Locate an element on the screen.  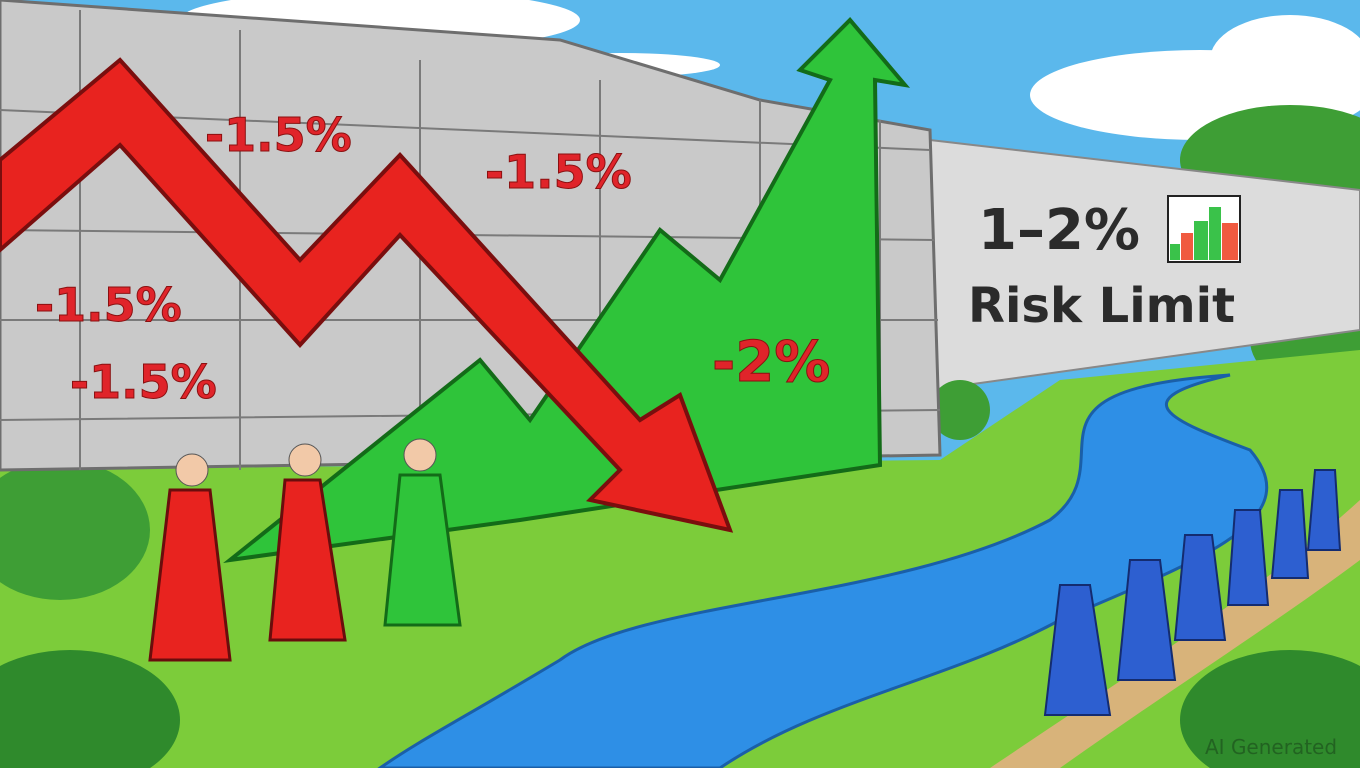
risk-range-title: 1–2% is located at coordinates (1059, 230).